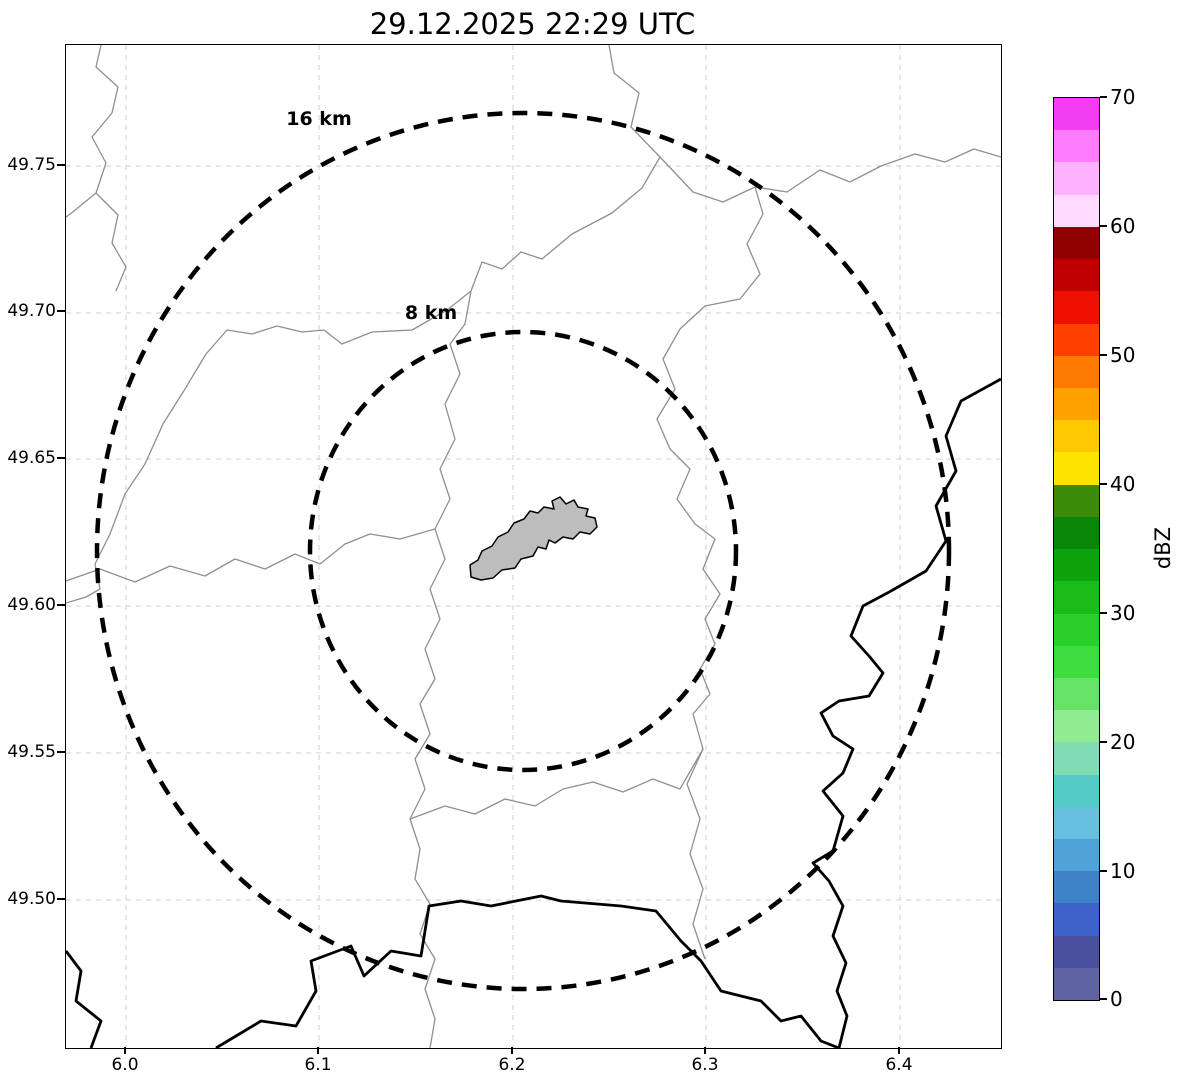 The image size is (1188, 1084). What do you see at coordinates (31, 458) in the screenshot?
I see `y-tick-label: 49.65` at bounding box center [31, 458].